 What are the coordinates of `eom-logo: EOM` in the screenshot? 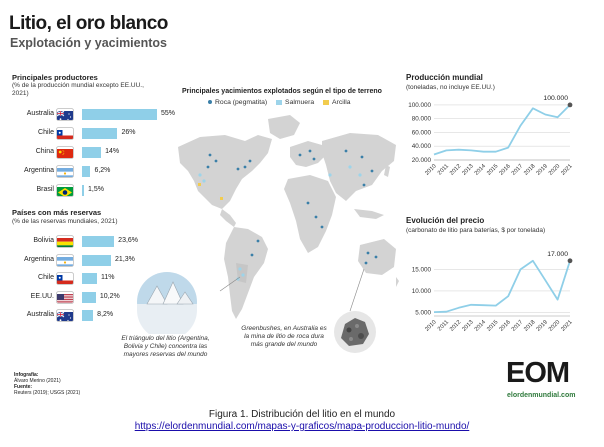 It's located at (538, 373).